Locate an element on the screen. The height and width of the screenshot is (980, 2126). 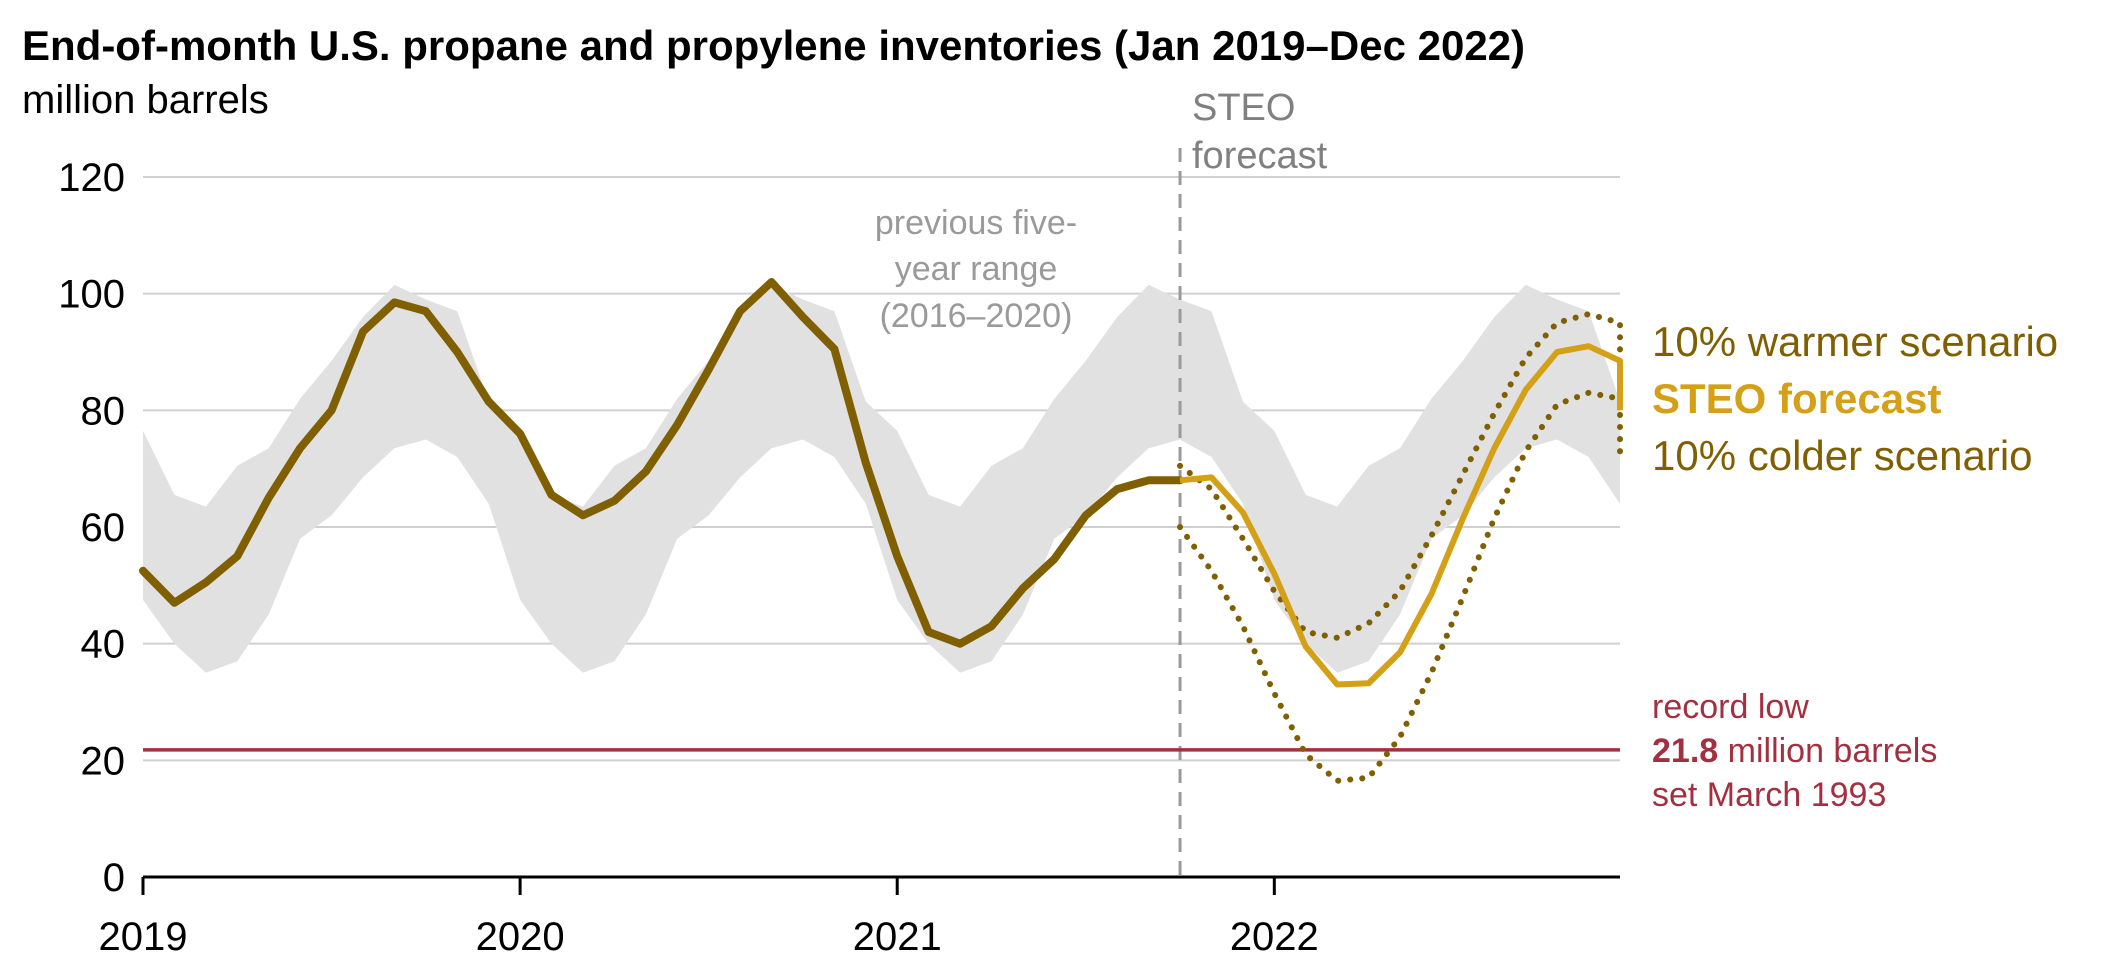
forecast-series-line is located at coordinates (1401, 515).